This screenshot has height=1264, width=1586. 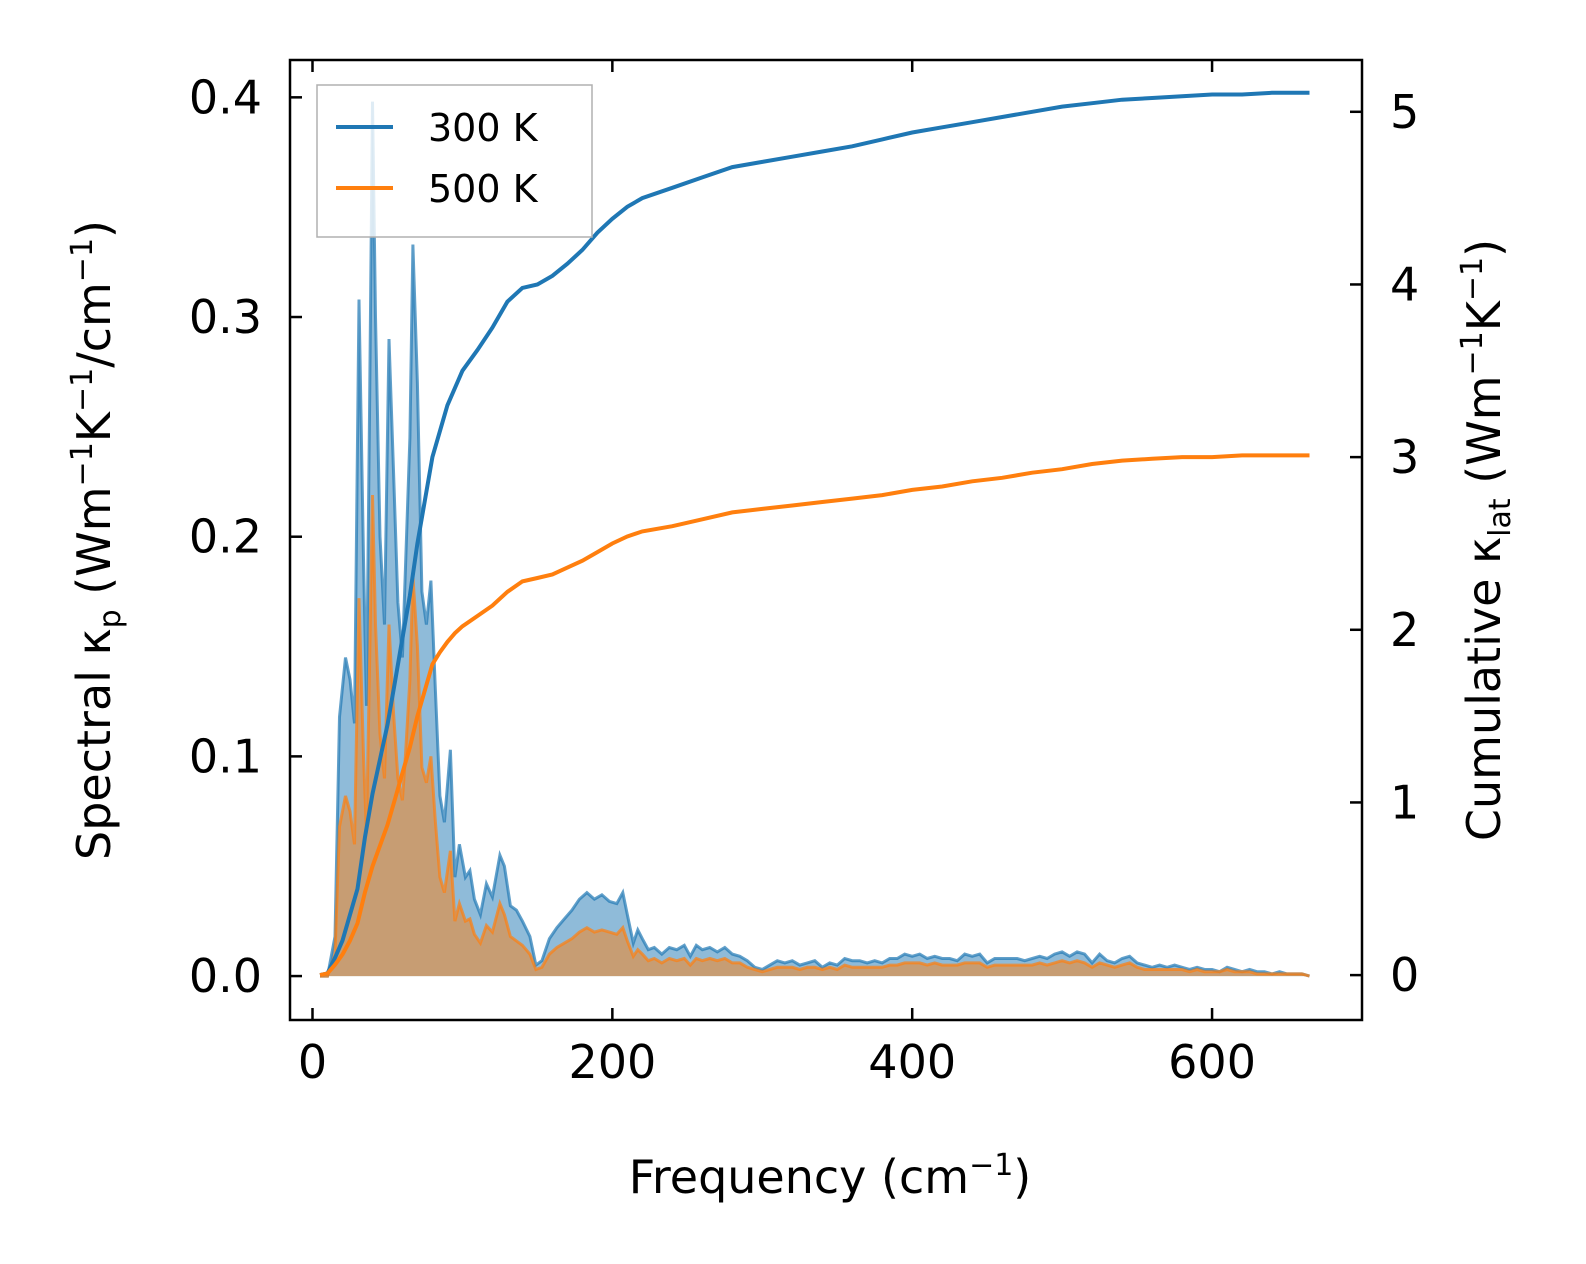 What do you see at coordinates (1404, 975) in the screenshot?
I see `y-tick-label-right: 0` at bounding box center [1404, 975].